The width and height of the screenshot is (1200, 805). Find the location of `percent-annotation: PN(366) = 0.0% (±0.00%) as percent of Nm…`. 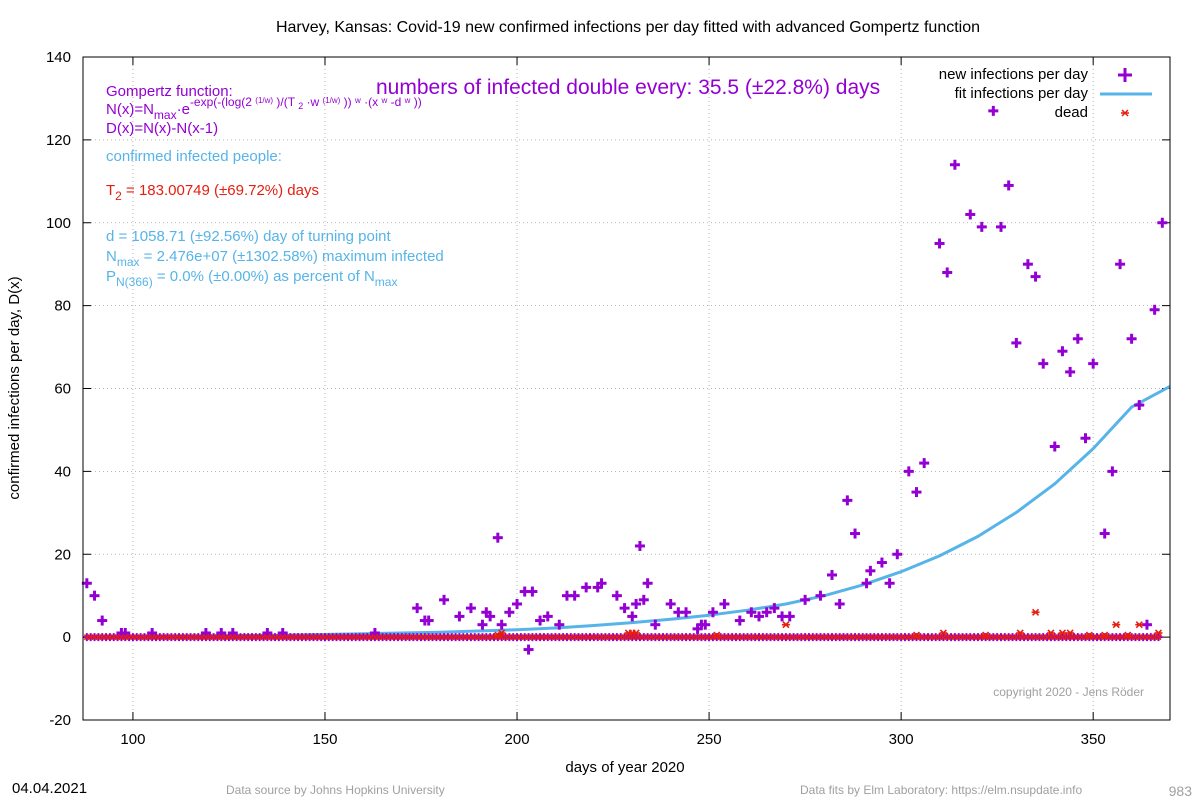

percent-annotation: PN(366) = 0.0% (±0.00%) as percent of Nm… is located at coordinates (251, 278).